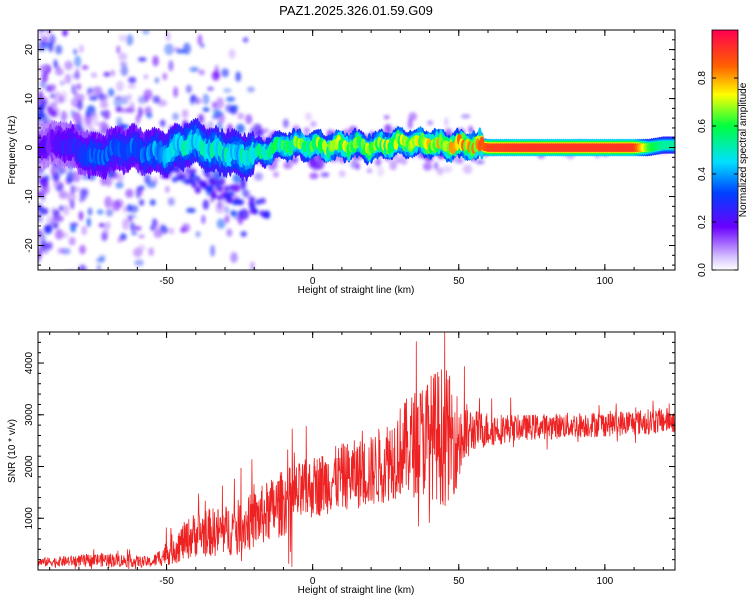 This screenshot has width=750, height=600. I want to click on snr-y-tick-label: 2000, so click(29, 466).